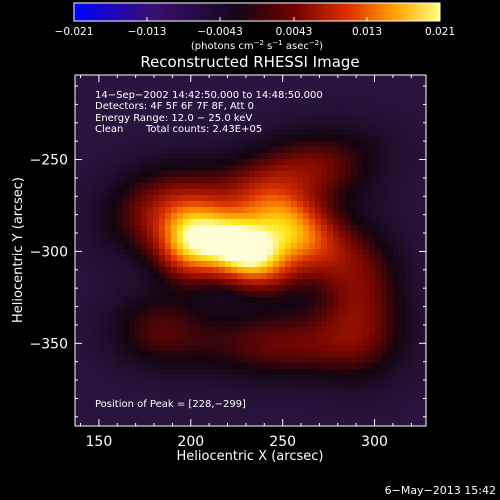 This screenshot has height=500, width=500. I want to click on peak-position: Position of Peak = [228,−299], so click(170, 404).